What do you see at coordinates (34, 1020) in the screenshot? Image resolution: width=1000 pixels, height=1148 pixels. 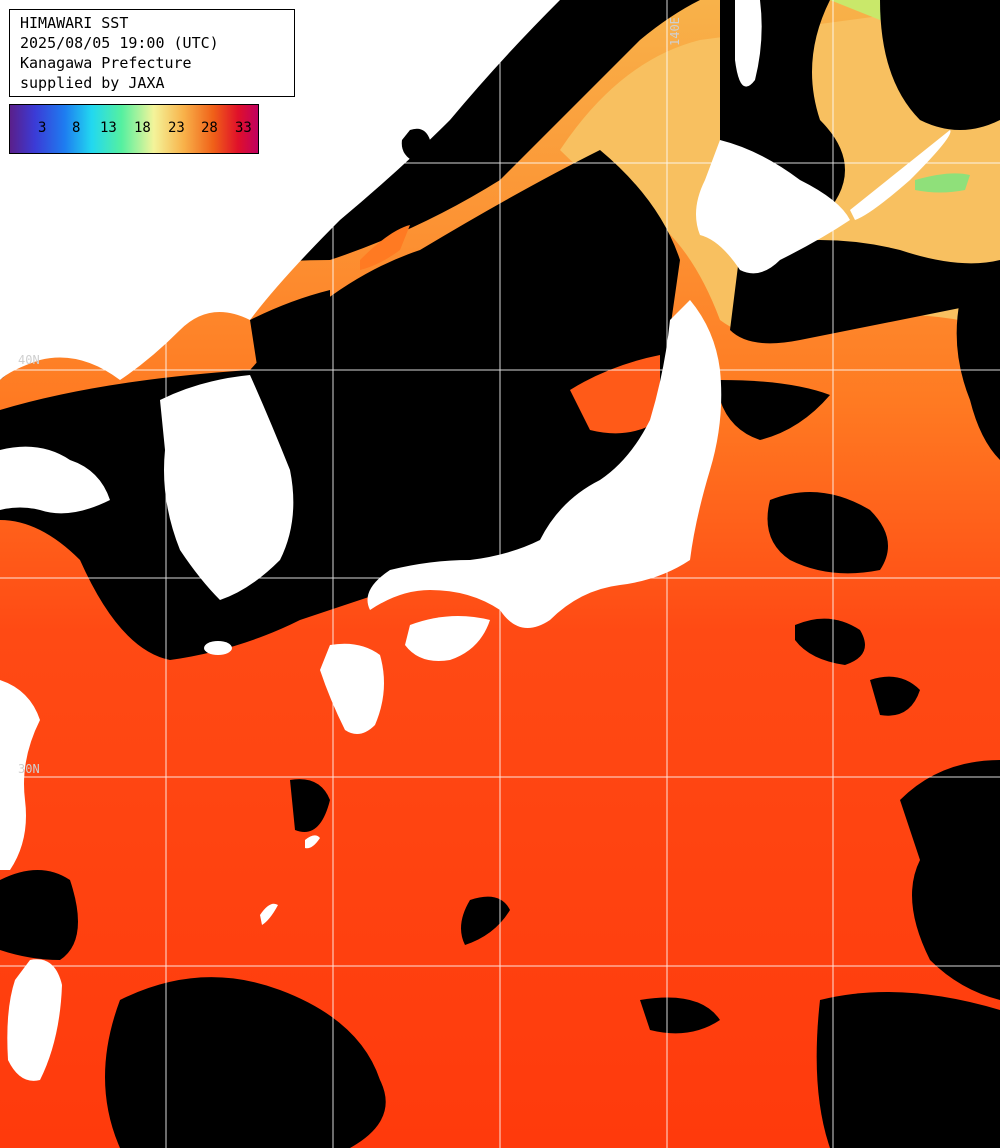 I see `land-taiwan` at bounding box center [34, 1020].